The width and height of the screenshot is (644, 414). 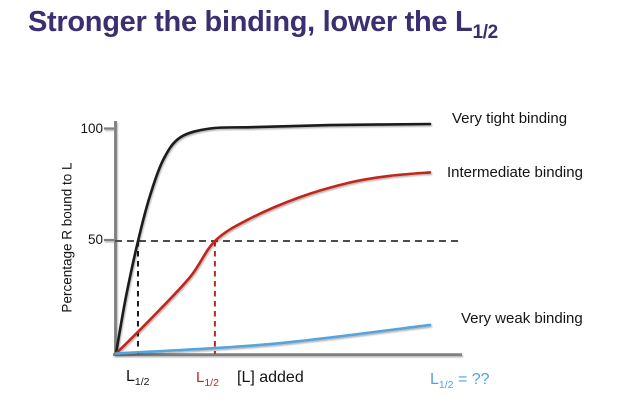 I want to click on x-axis-label: [L] added, so click(x=270, y=377).